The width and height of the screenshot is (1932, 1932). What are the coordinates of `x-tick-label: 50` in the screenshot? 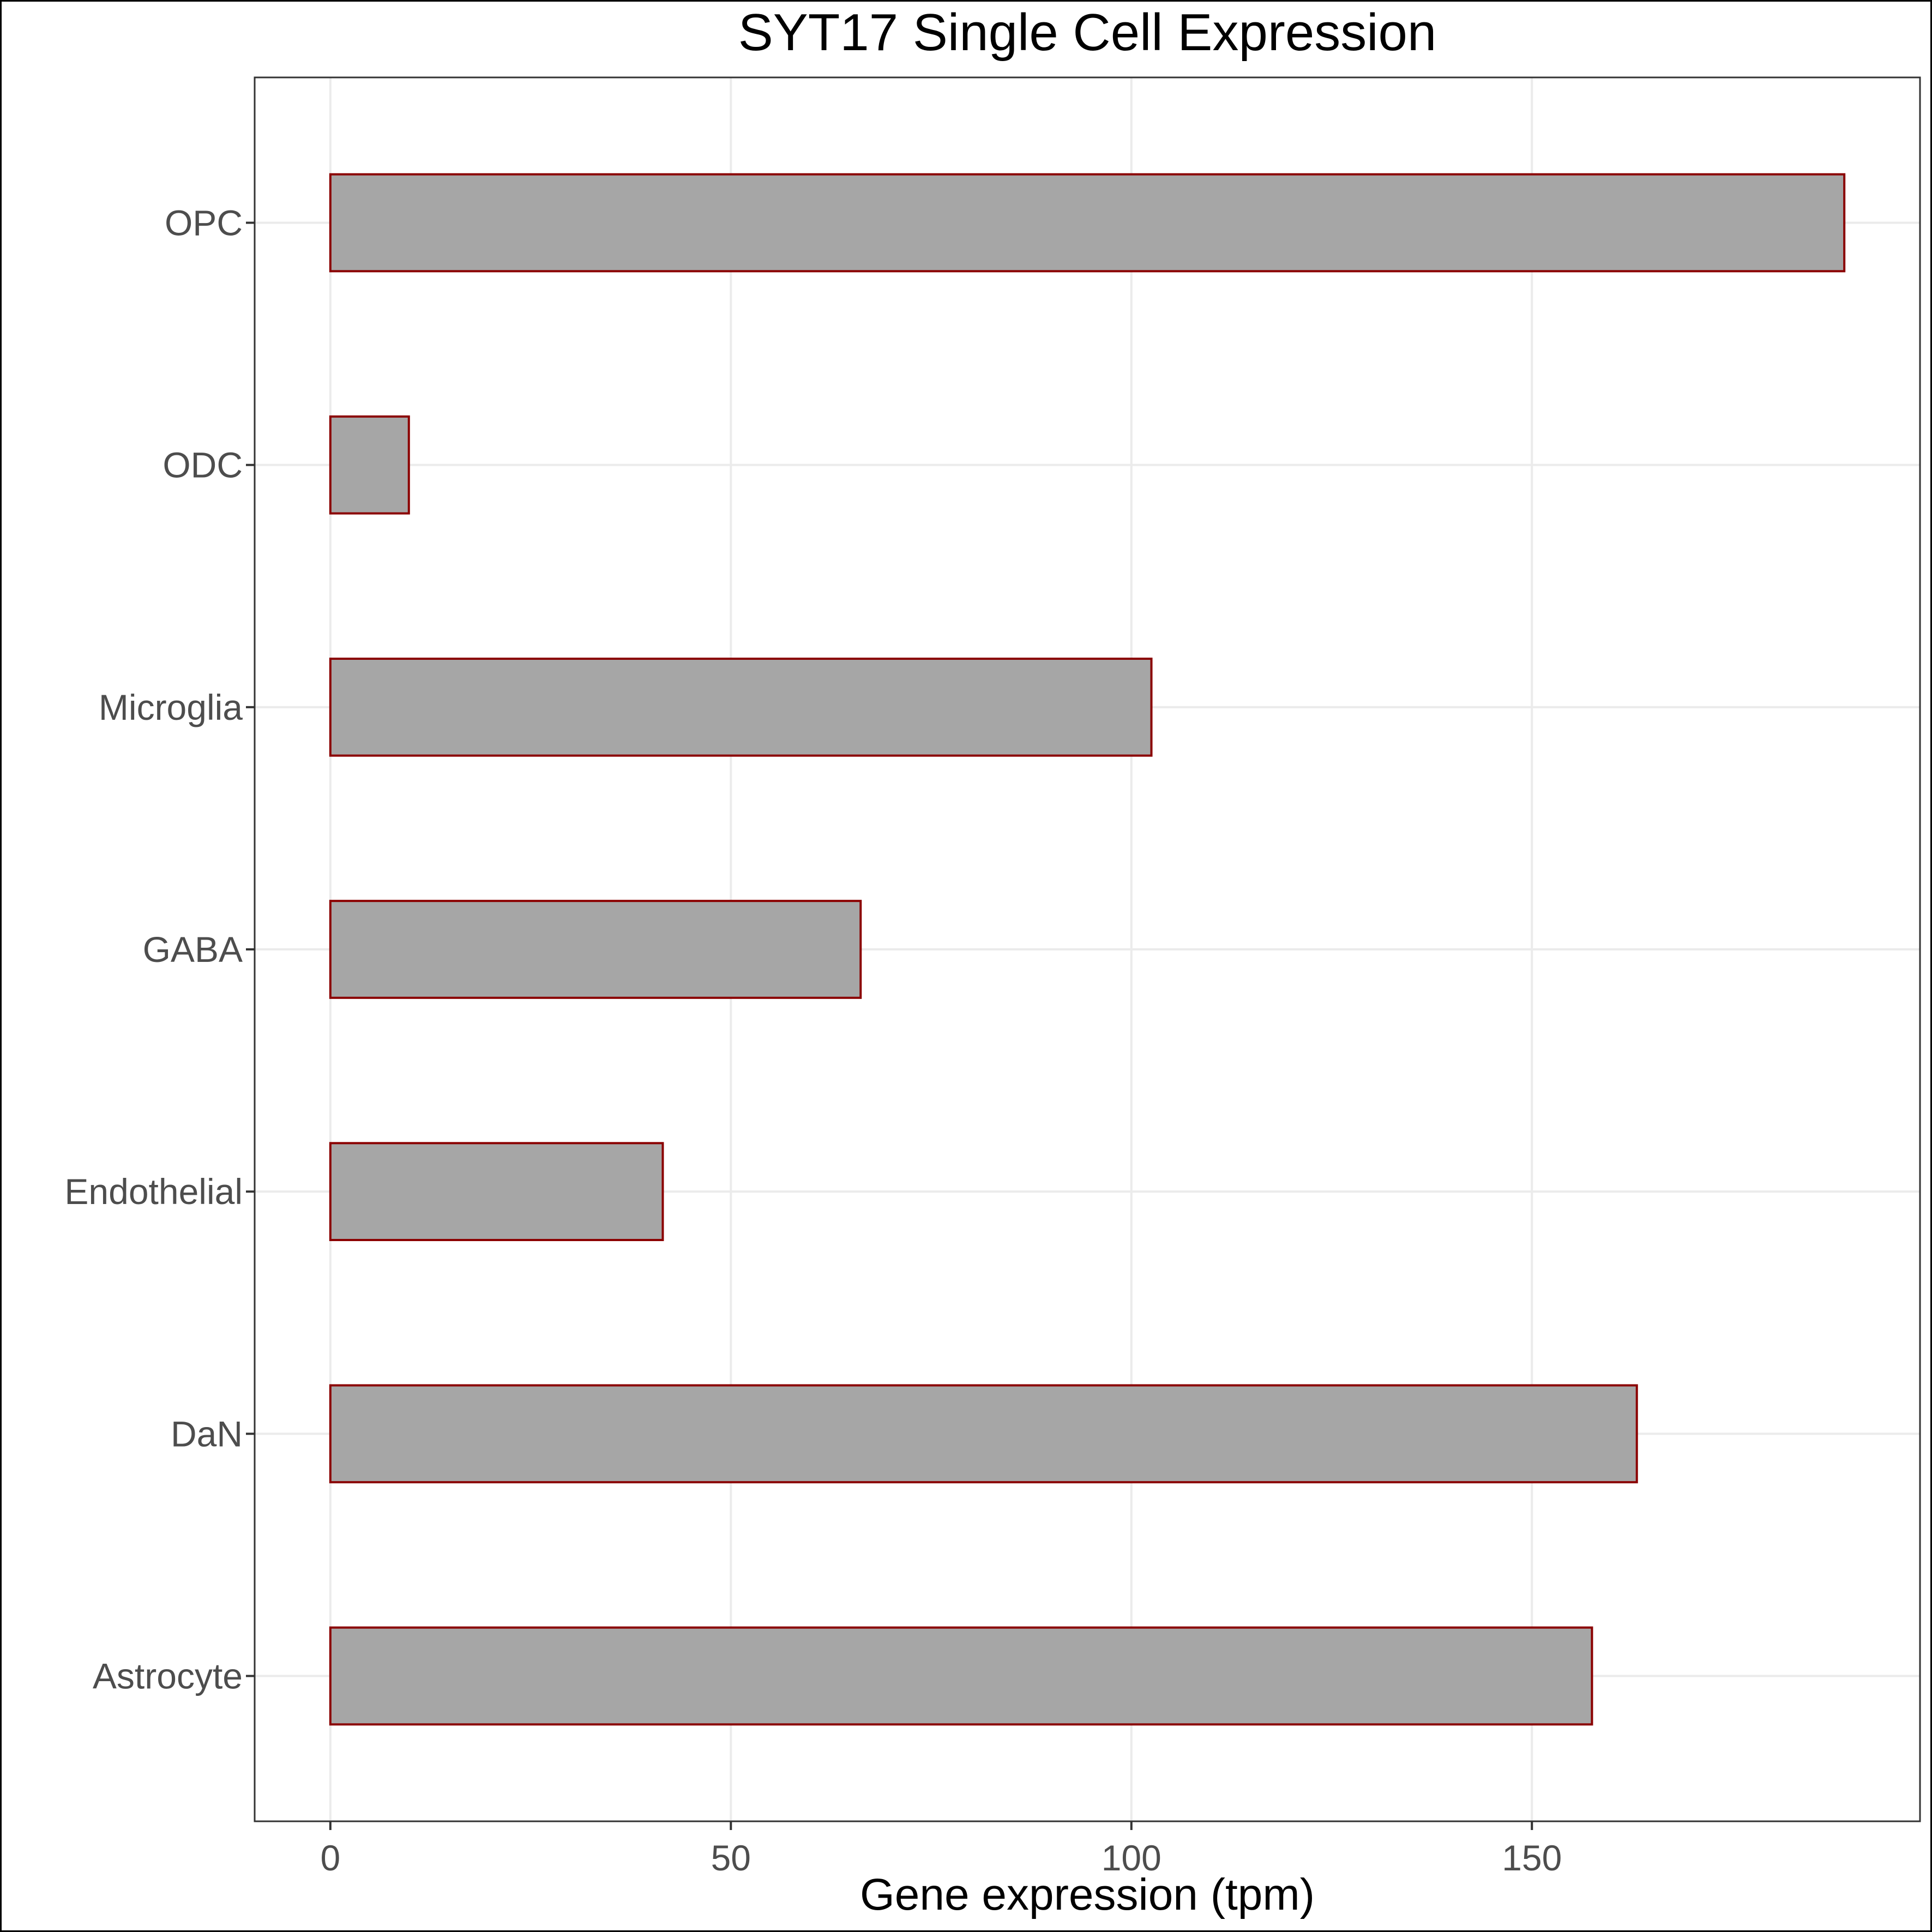 It's located at (731, 1858).